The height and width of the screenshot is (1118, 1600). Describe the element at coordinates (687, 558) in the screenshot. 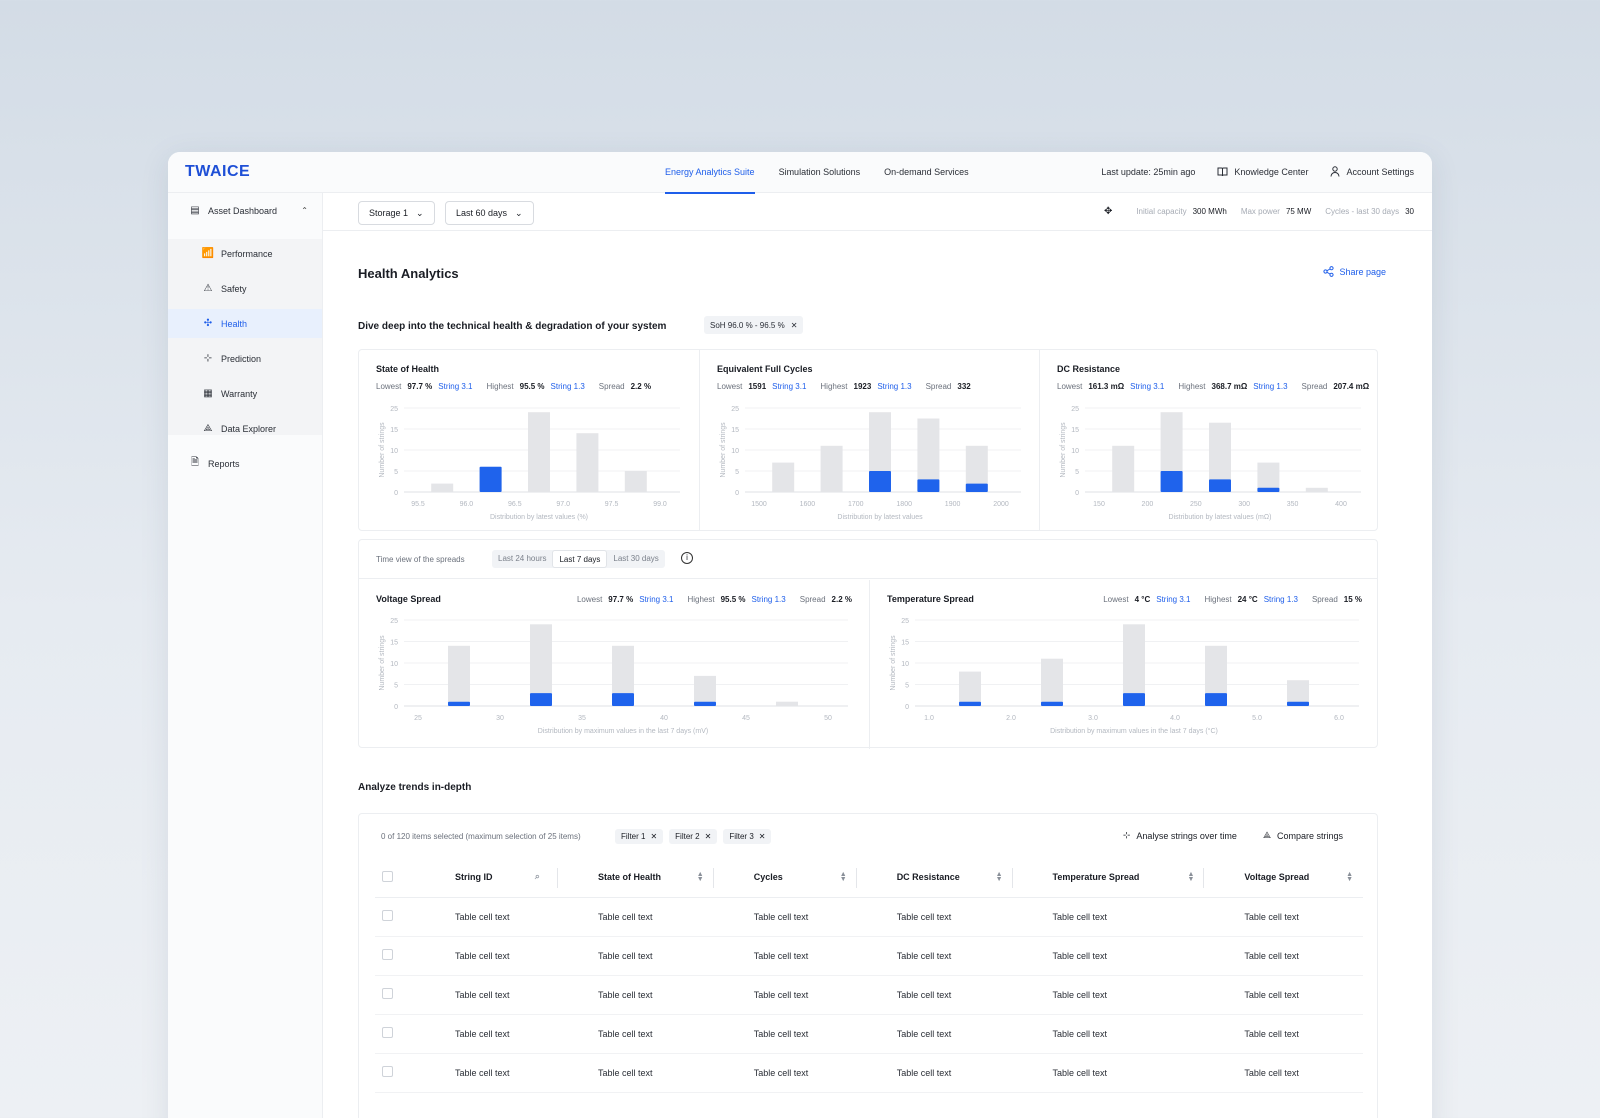

I see `info-icon: i` at that location.